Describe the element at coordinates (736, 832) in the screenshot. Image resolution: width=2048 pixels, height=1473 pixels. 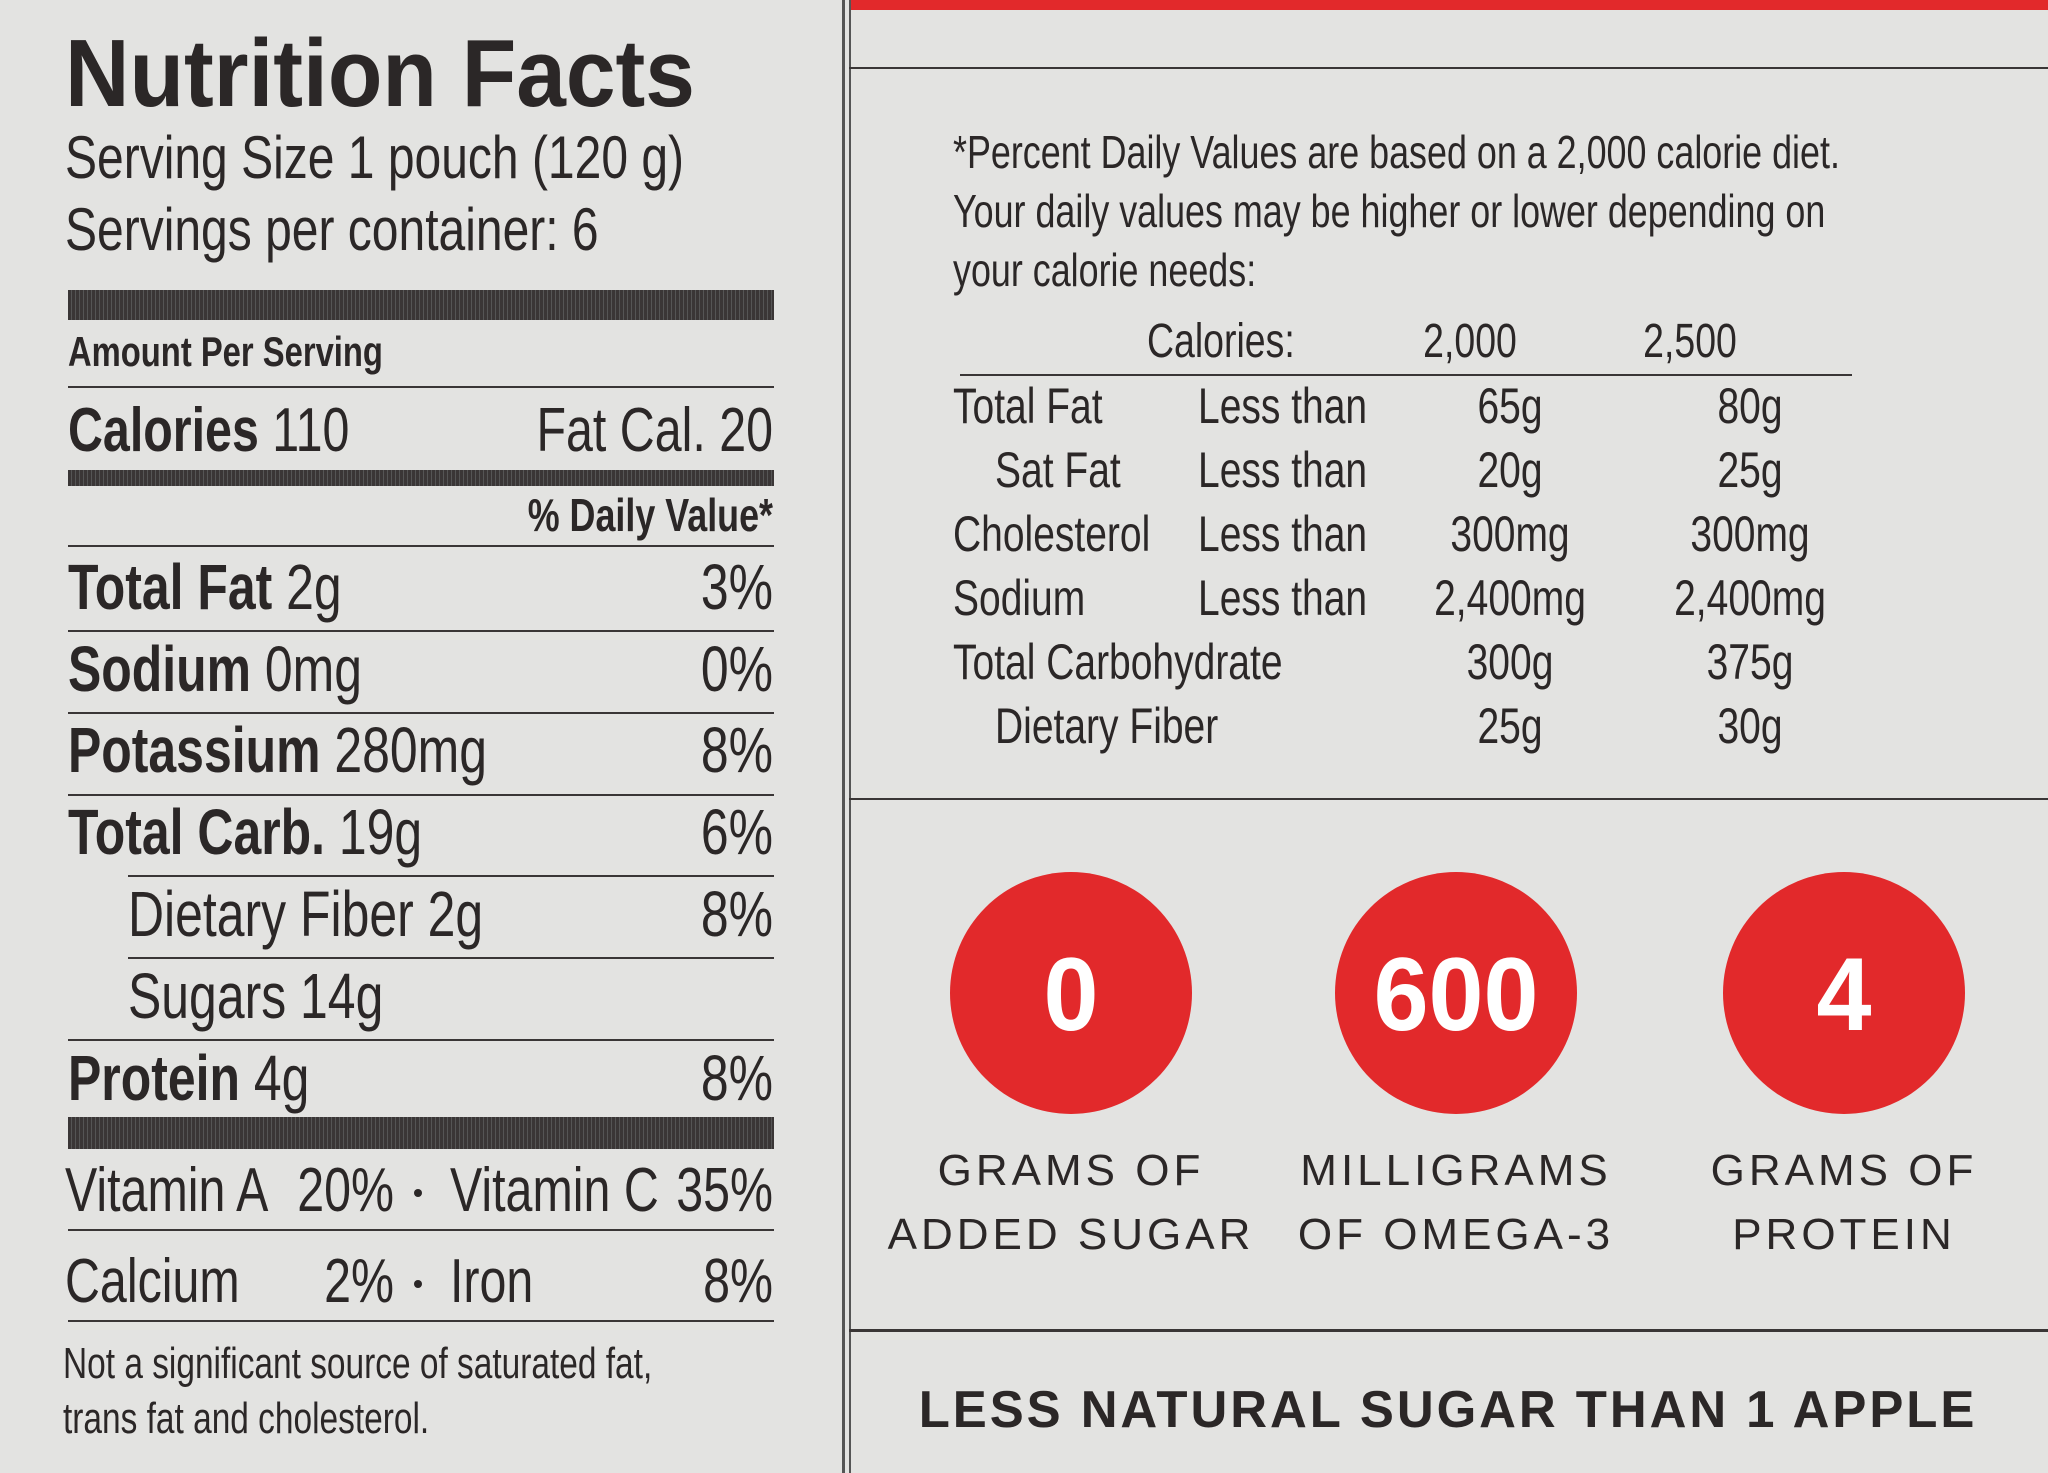
I see `daily-value: 6%` at that location.